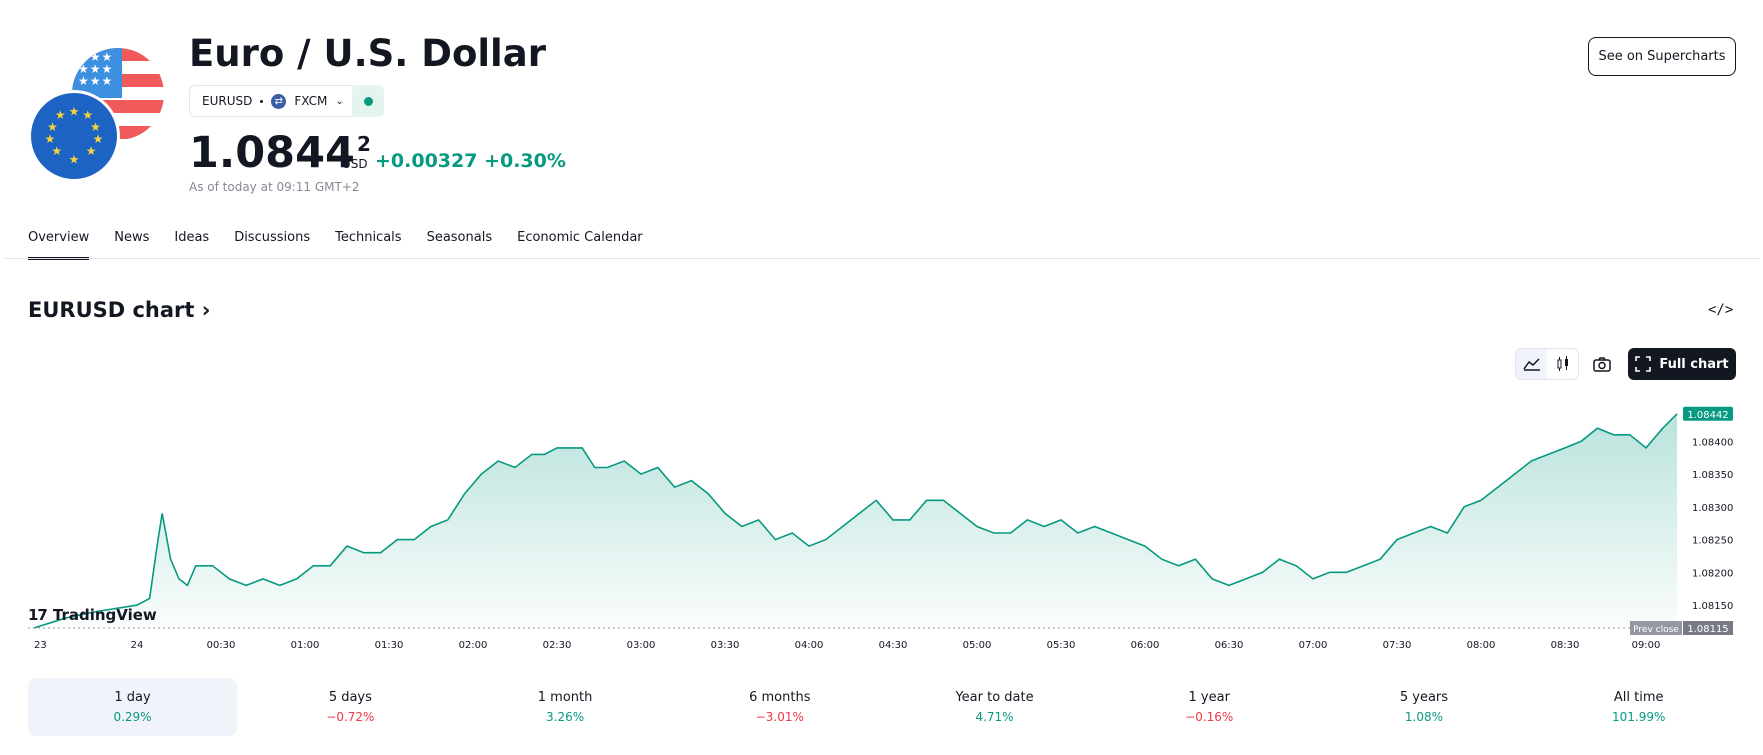 This screenshot has height=755, width=1763. Describe the element at coordinates (459, 237) in the screenshot. I see `tab-seasonals: Seasonals` at that location.